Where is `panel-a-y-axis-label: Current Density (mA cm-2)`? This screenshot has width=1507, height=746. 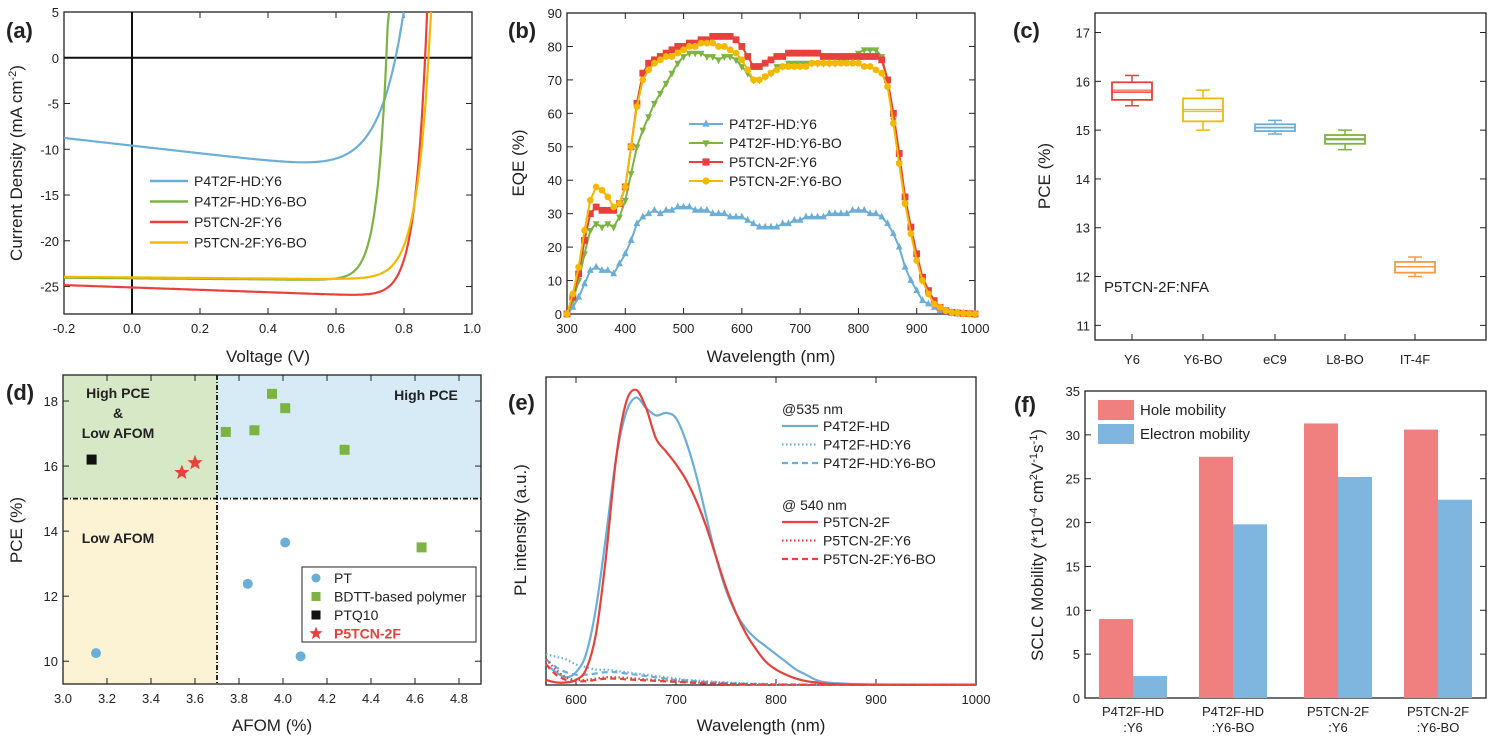 panel-a-y-axis-label: Current Density (mA cm-2) is located at coordinates (16, 163).